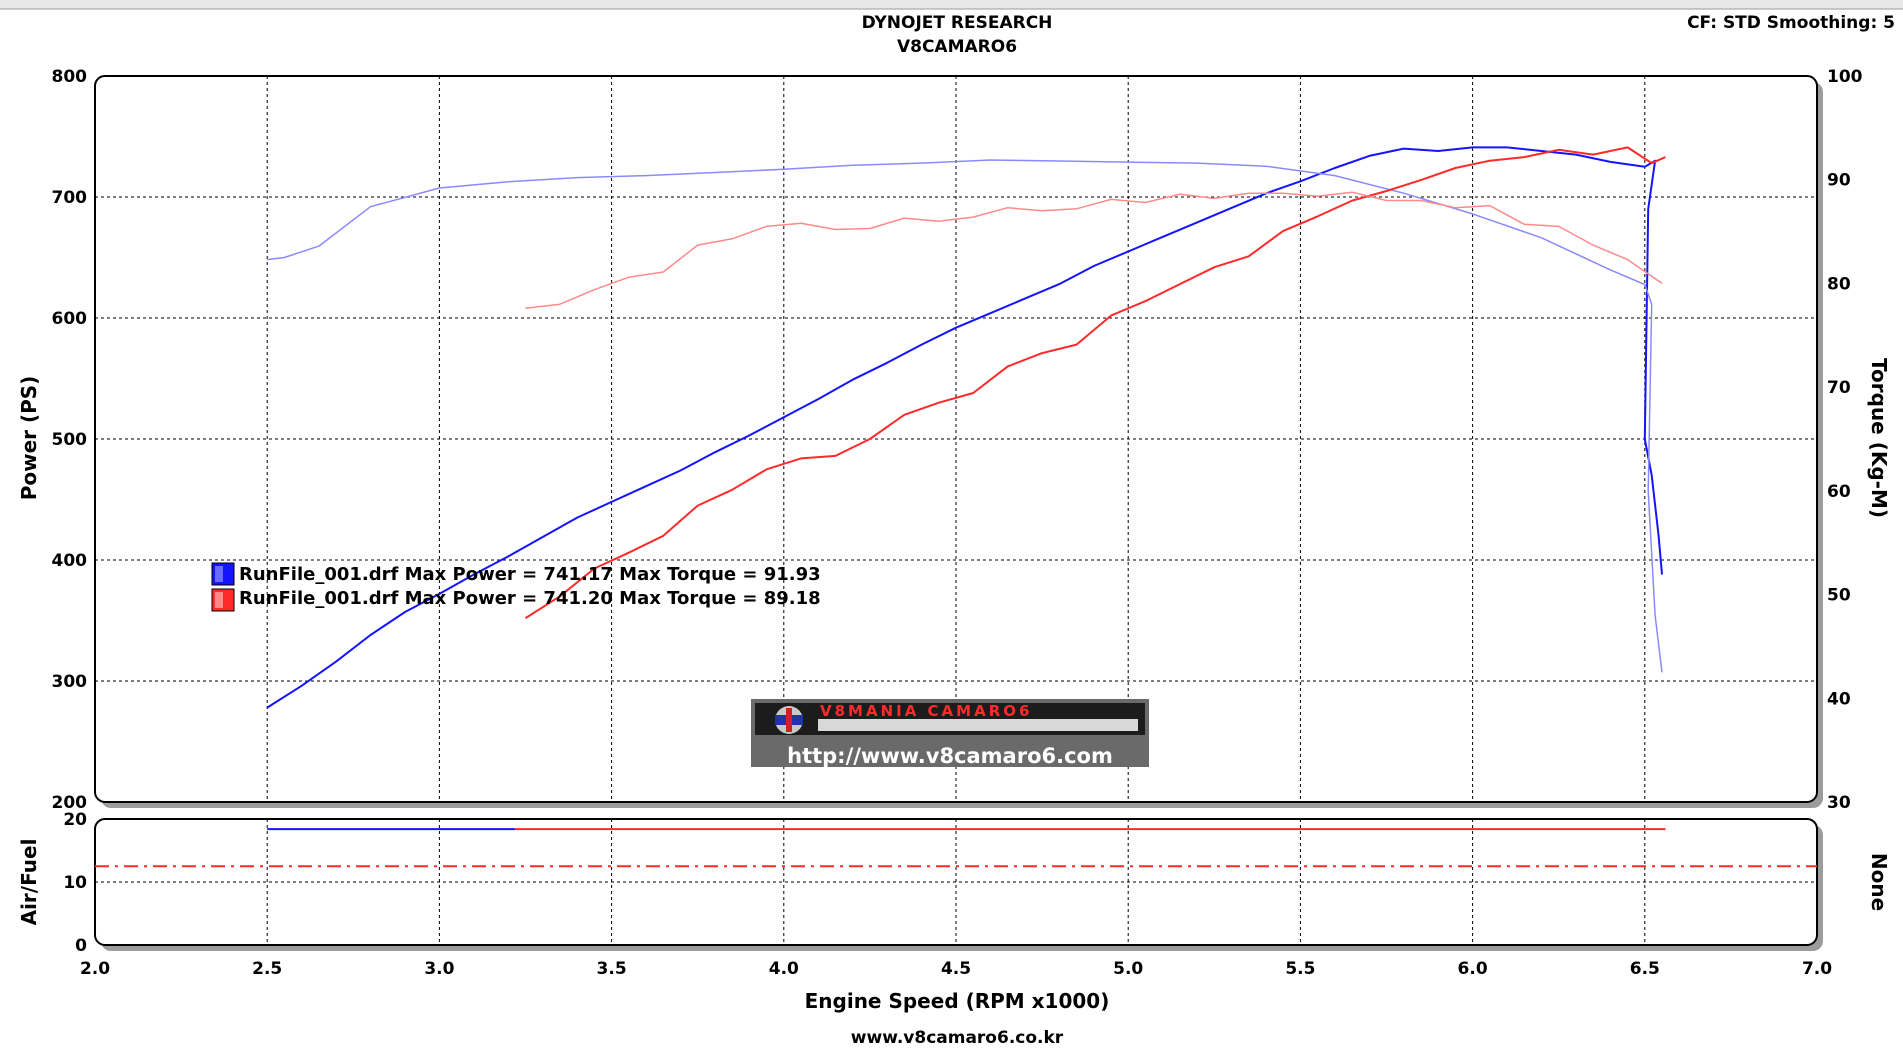 This screenshot has height=1059, width=1903. Describe the element at coordinates (957, 1001) in the screenshot. I see `x-axis-label: Engine Speed (RPM x1000)` at that location.